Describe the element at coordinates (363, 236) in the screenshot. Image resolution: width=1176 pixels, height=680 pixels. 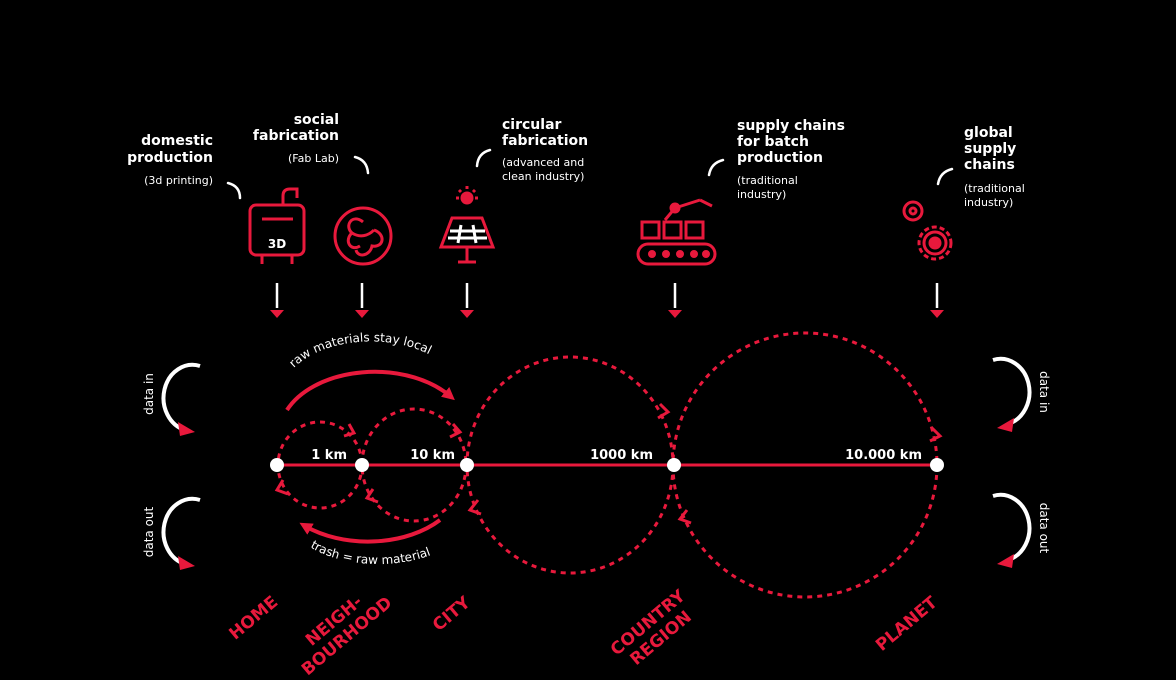
I see `fab-lab-icon` at that location.